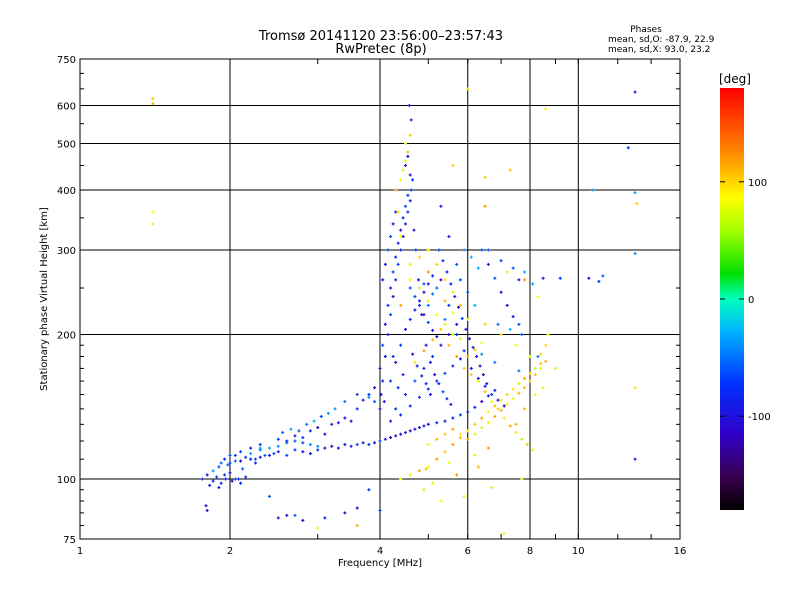 This screenshot has width=800, height=604. What do you see at coordinates (680, 551) in the screenshot?
I see `x-tick-label: 16` at bounding box center [680, 551].